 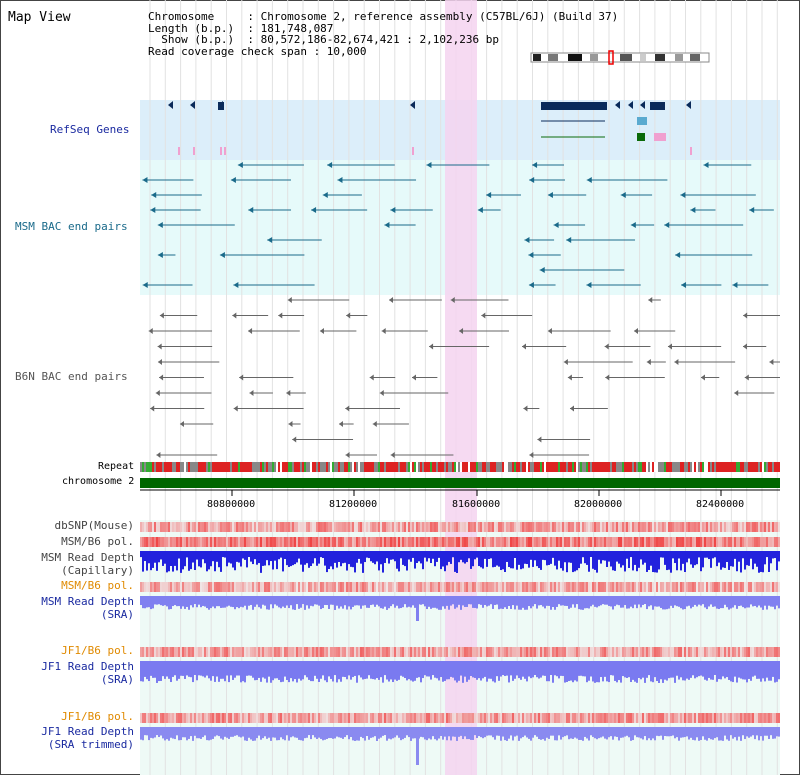 I want to click on track-label-jf1-b6-pol: JF1/B6 pol., so click(x=97, y=650).